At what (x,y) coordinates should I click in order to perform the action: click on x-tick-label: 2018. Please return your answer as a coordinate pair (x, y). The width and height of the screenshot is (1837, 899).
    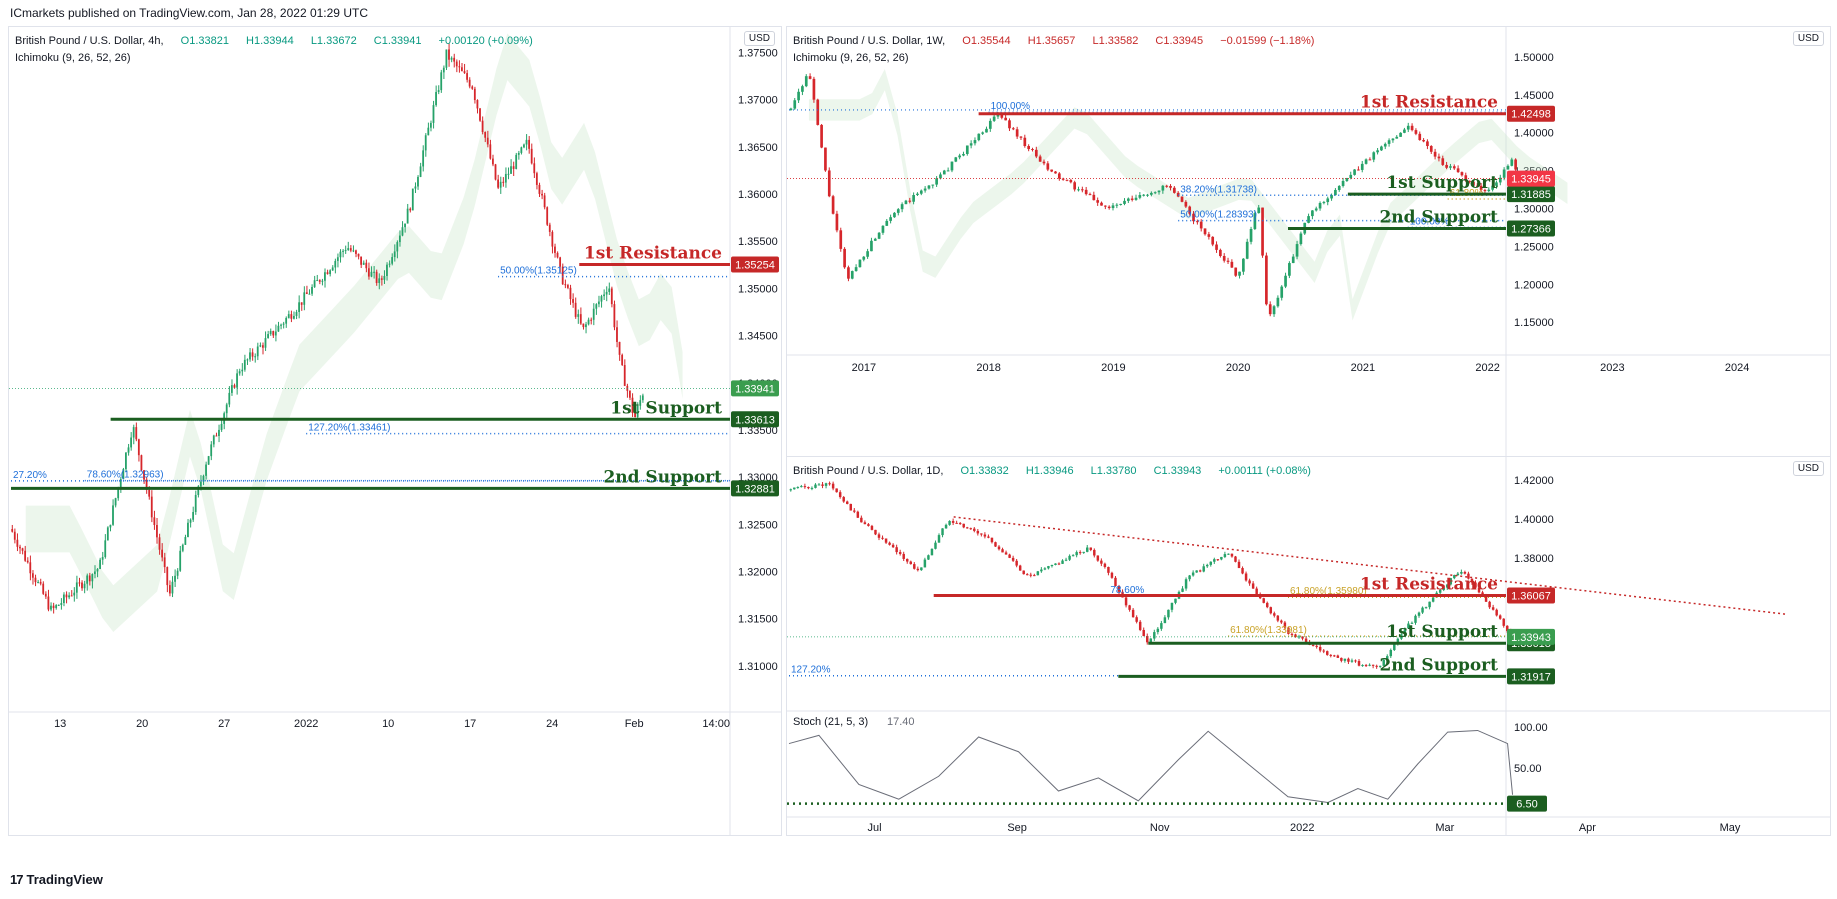
    Looking at the image, I should click on (988, 368).